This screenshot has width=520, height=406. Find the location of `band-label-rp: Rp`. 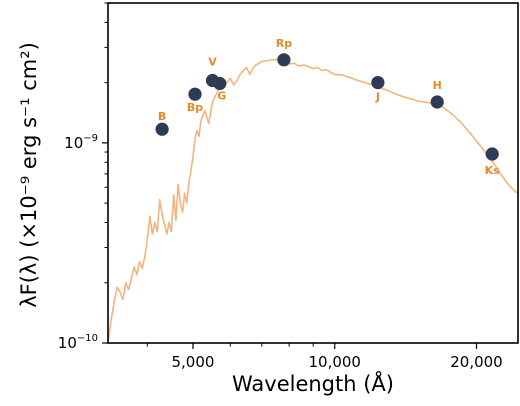

band-label-rp: Rp is located at coordinates (284, 43).